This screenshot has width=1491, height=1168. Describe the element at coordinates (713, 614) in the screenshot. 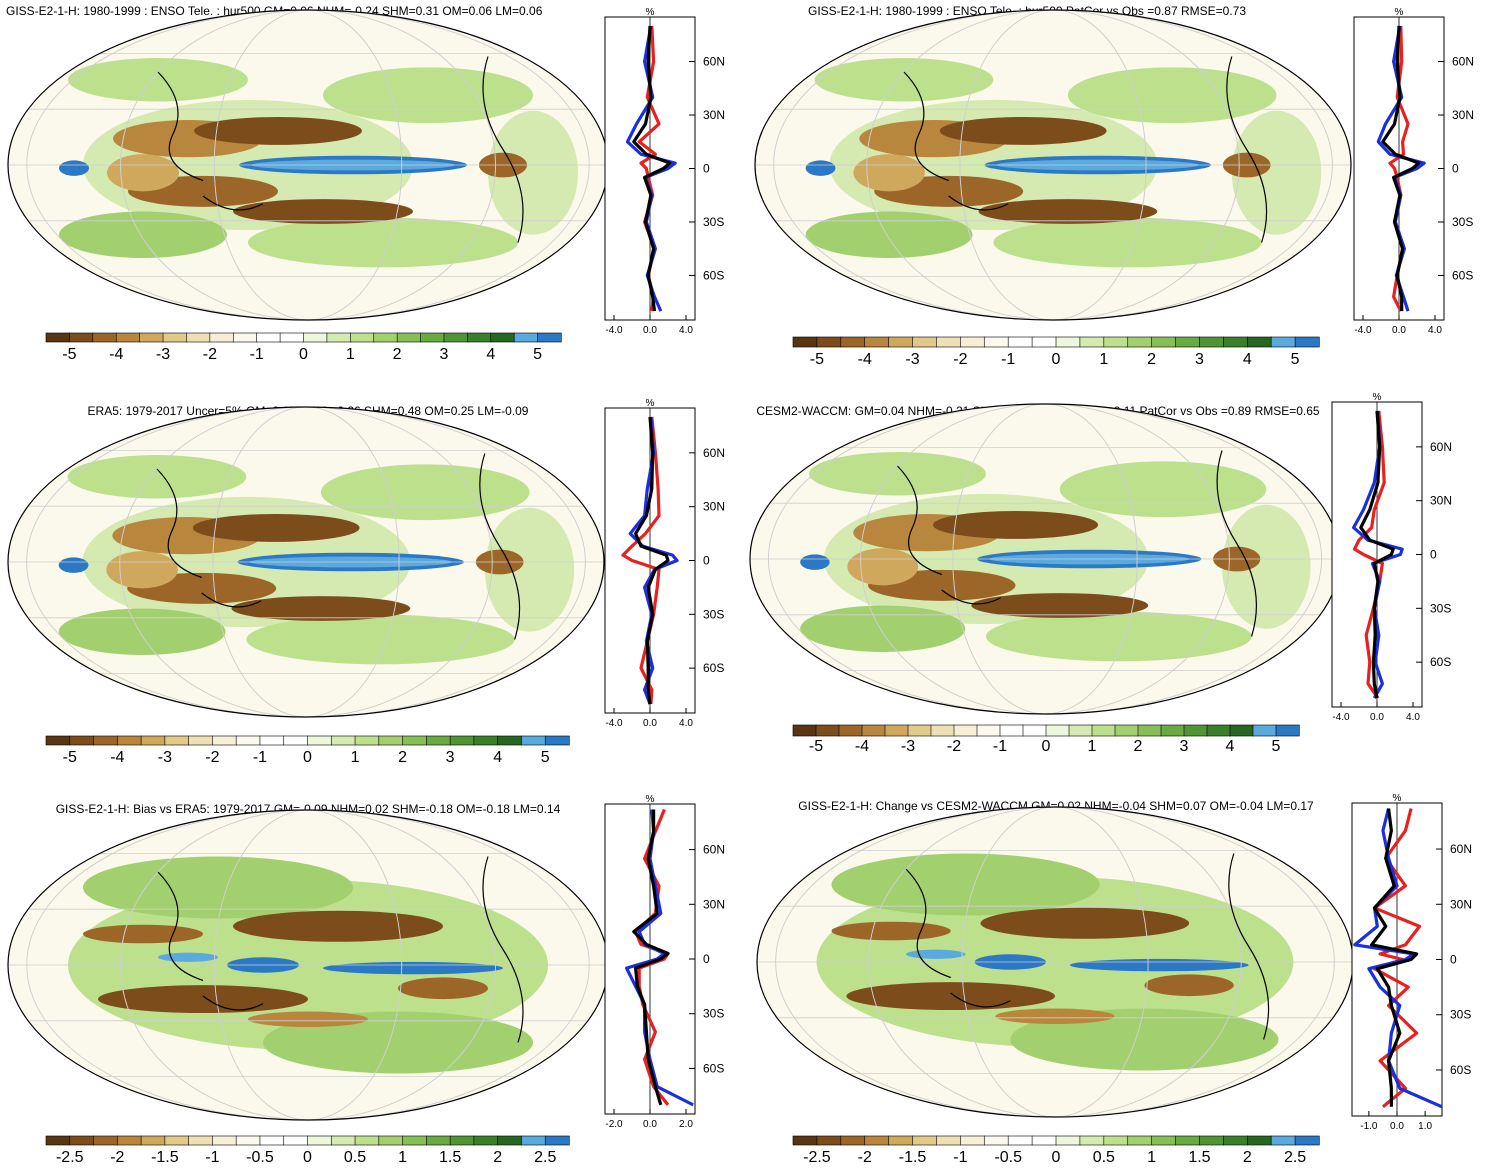

I see `profile-lat-label: 30S` at that location.